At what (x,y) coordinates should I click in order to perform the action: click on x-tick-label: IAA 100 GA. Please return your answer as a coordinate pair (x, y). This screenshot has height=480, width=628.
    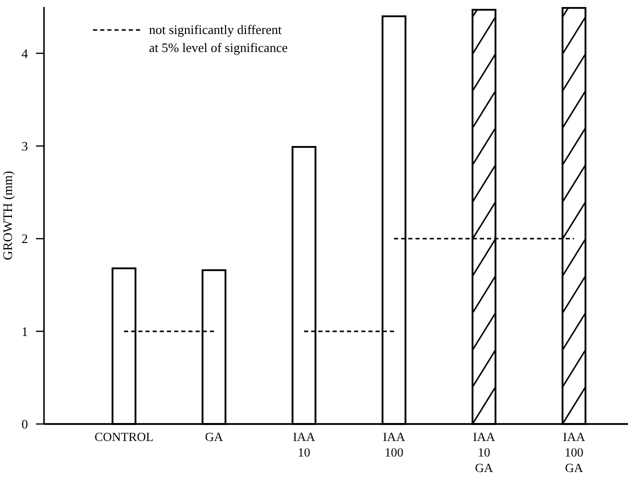
    Looking at the image, I should click on (574, 452).